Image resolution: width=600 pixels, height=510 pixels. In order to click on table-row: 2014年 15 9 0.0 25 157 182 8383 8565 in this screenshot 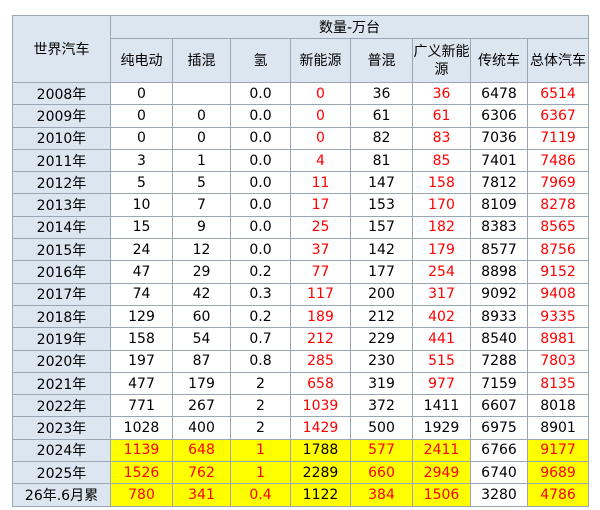, I will do `click(301, 227)`.